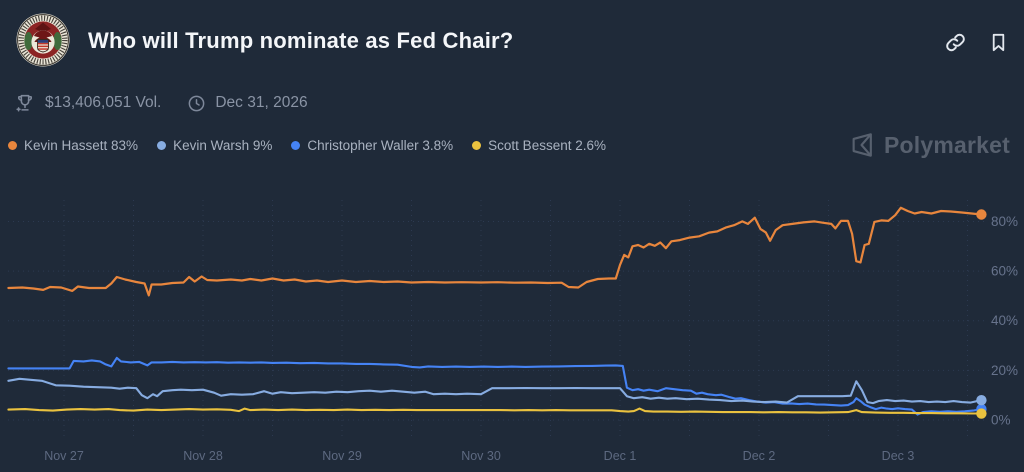 This screenshot has height=472, width=1024. I want to click on legend-item-kevin-warsh: Kevin Warsh 9%, so click(214, 145).